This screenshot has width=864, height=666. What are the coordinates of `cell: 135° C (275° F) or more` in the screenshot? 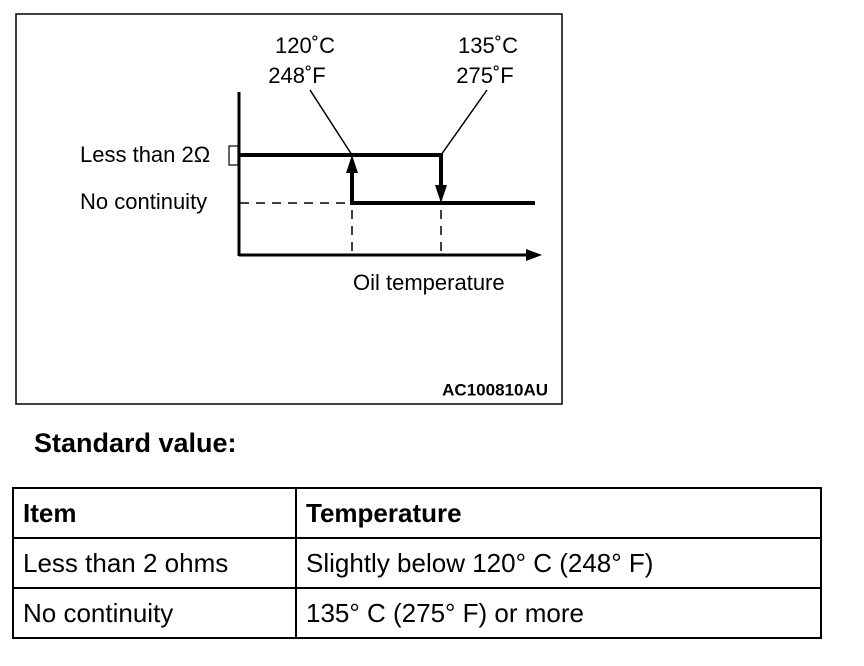 It's located at (558, 613).